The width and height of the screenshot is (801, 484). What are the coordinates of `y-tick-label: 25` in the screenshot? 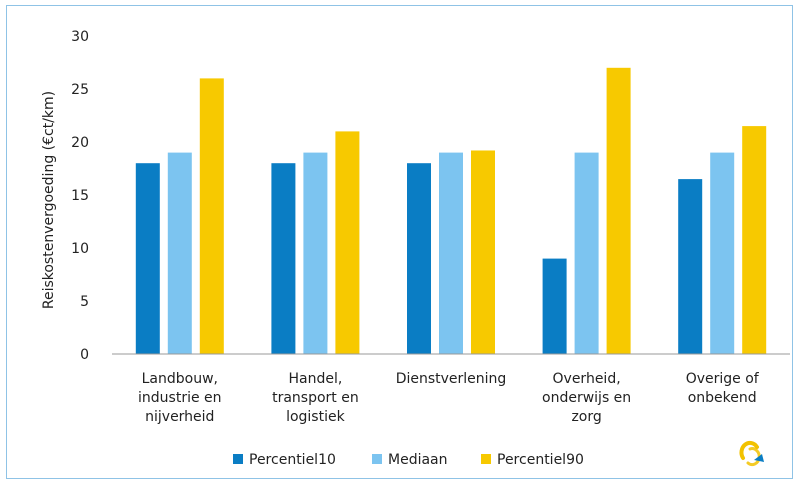 It's located at (80, 90).